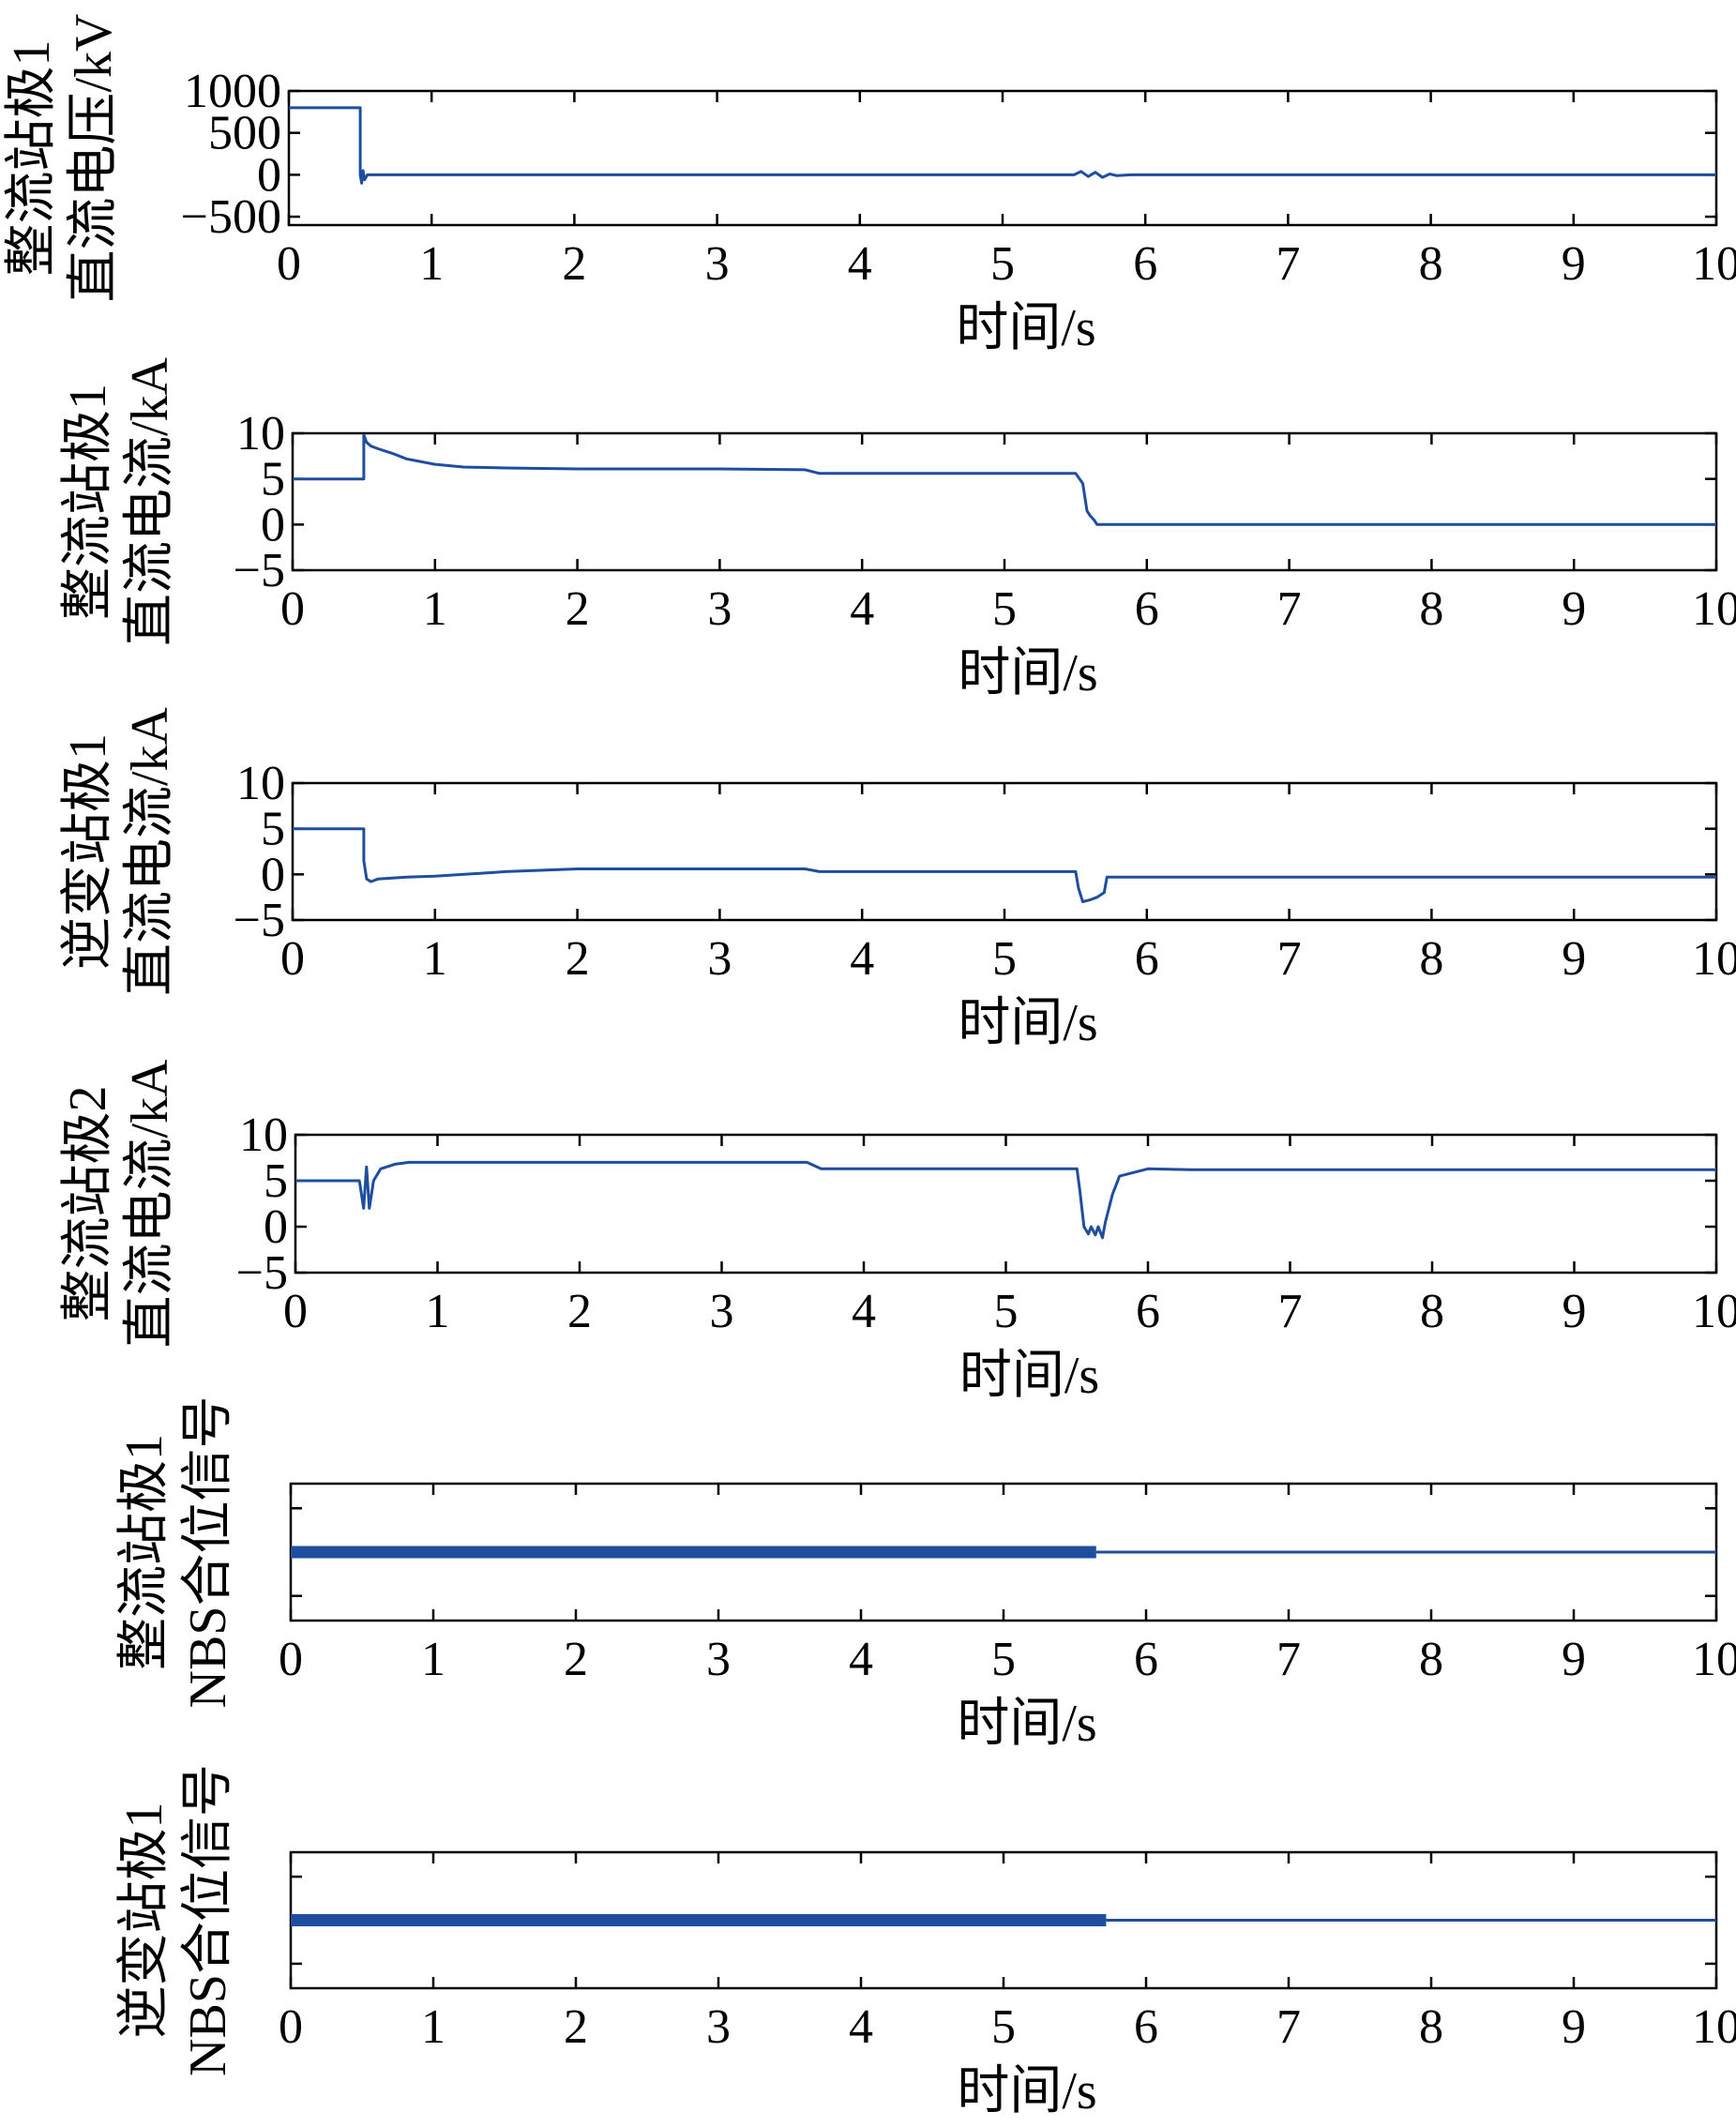 The image size is (1736, 2127). What do you see at coordinates (88, 1204) in the screenshot?
I see `y-axis-label-line-1: 整流站极2` at bounding box center [88, 1204].